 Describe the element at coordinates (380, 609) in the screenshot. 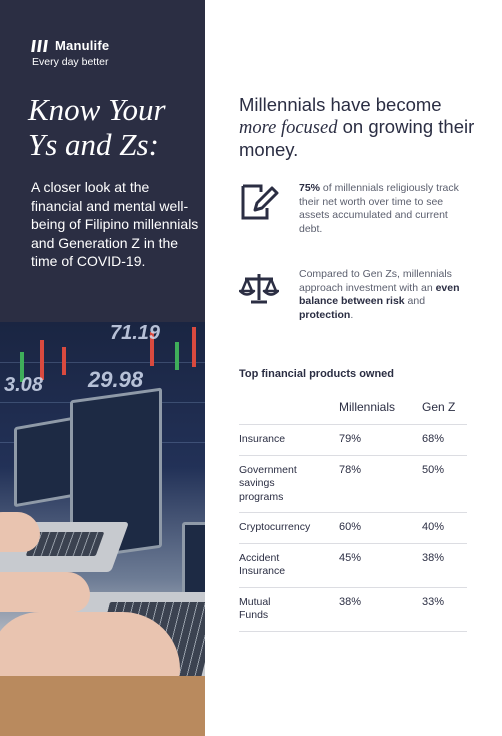

I see `millennials-value: 38%` at that location.